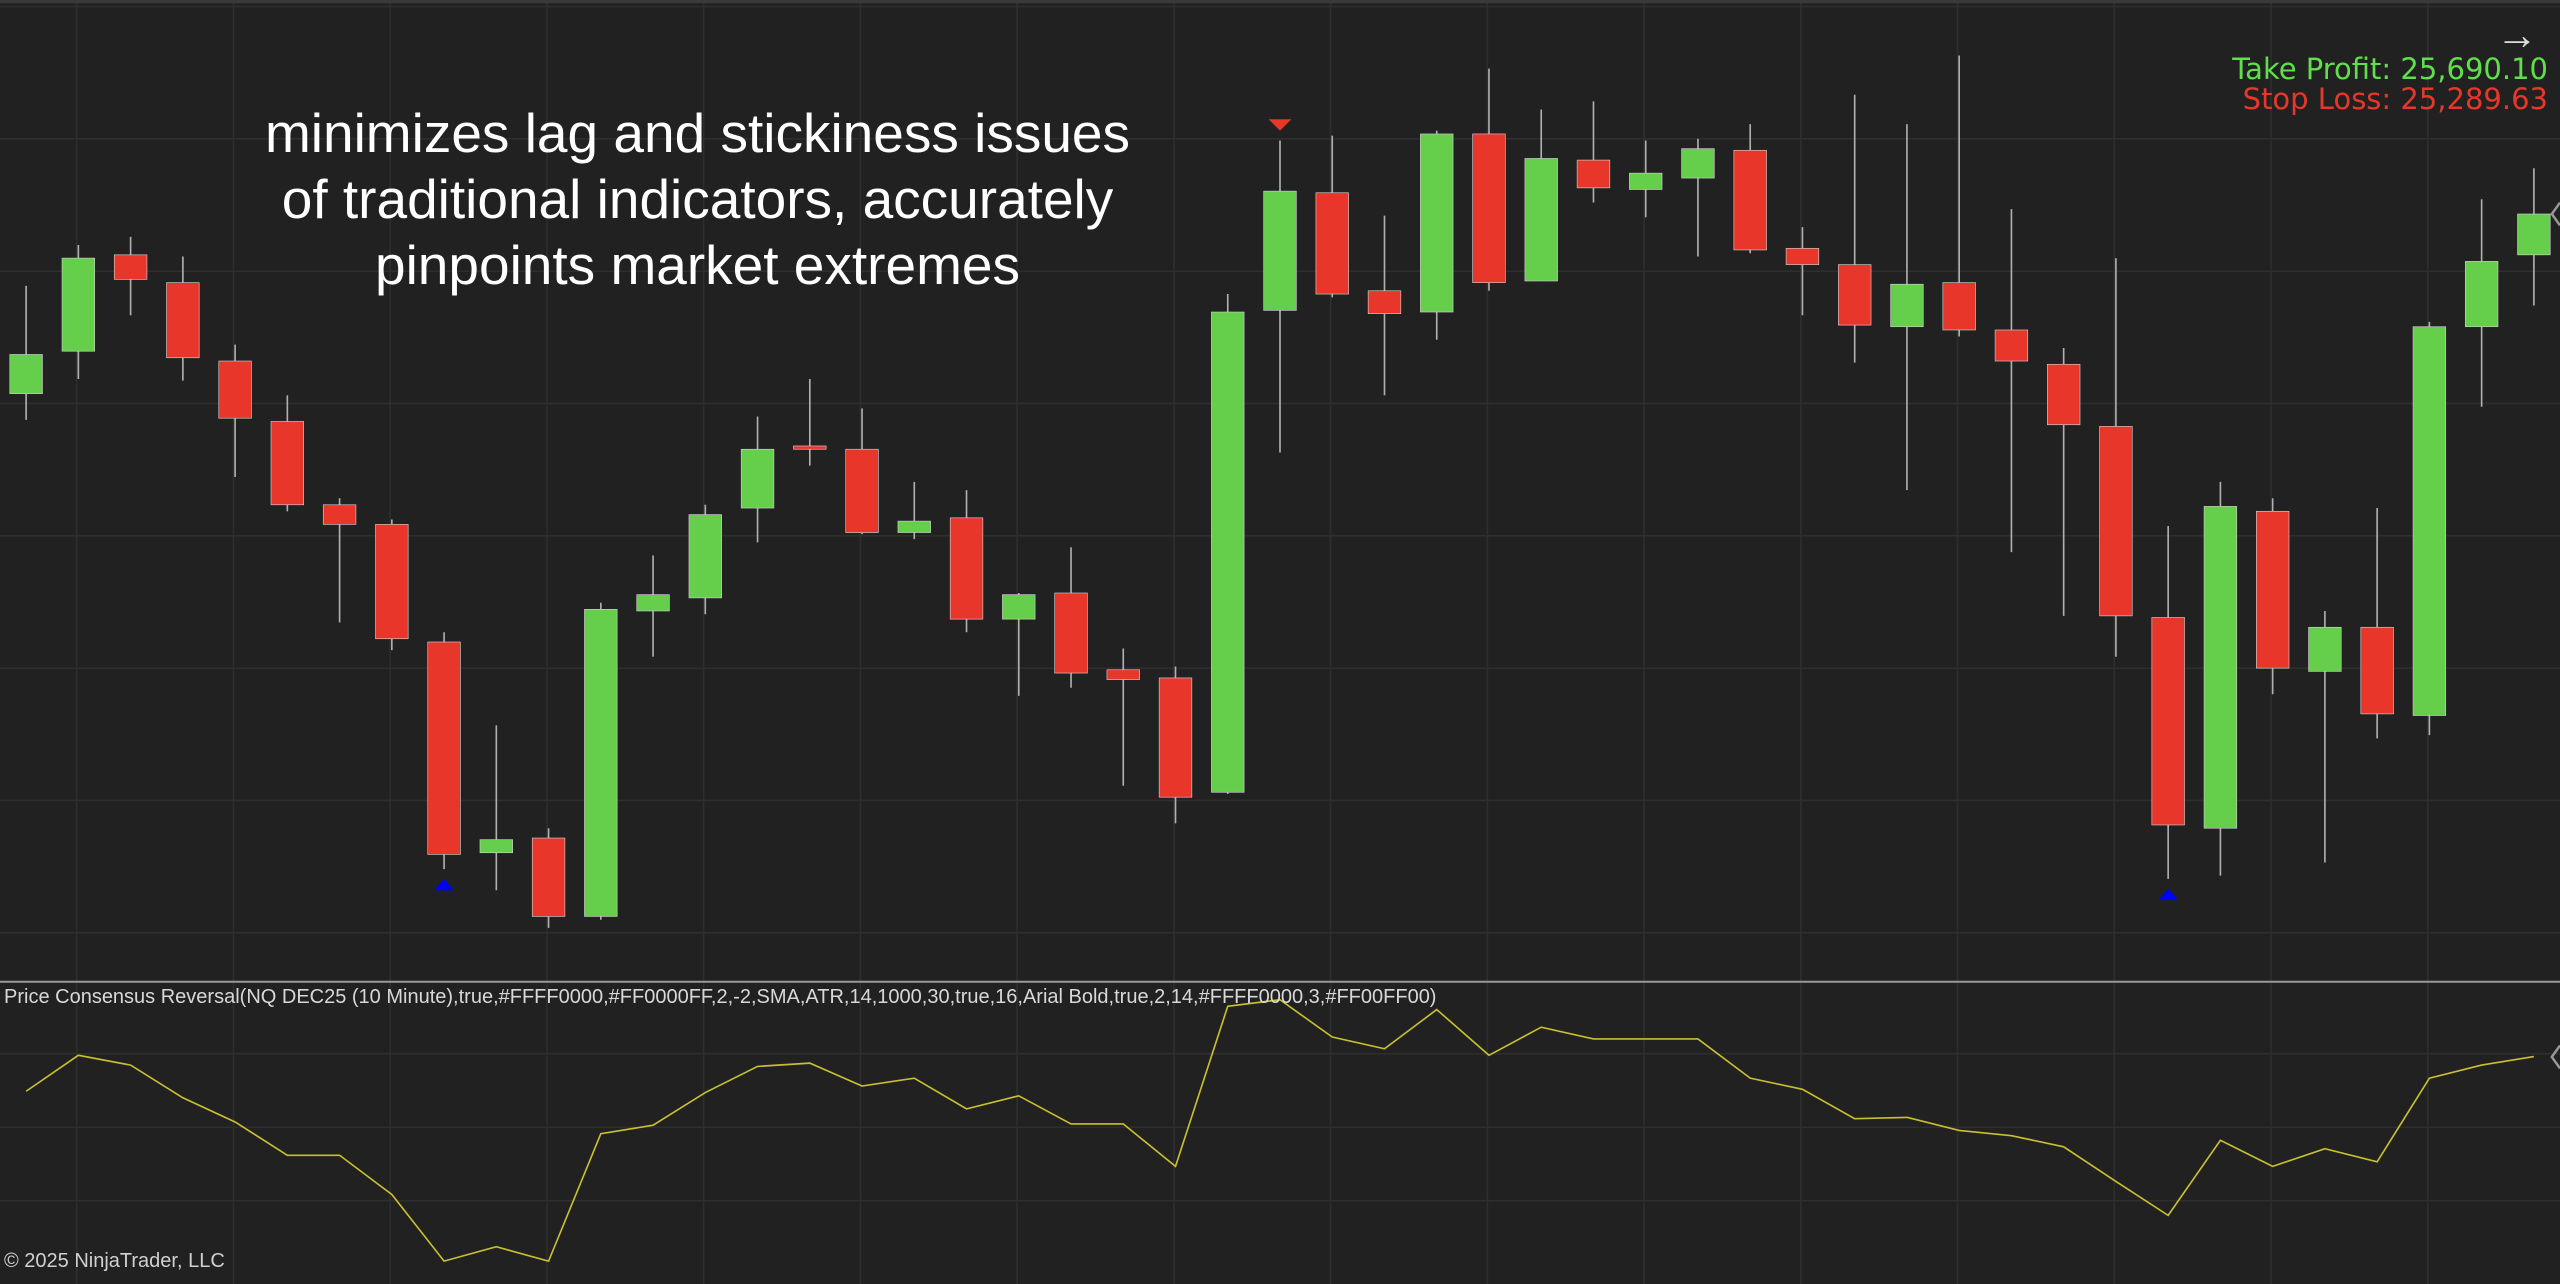 Image resolution: width=2560 pixels, height=1284 pixels. What do you see at coordinates (1280, 125) in the screenshot?
I see `sell-signal-triangle-down-icon` at bounding box center [1280, 125].